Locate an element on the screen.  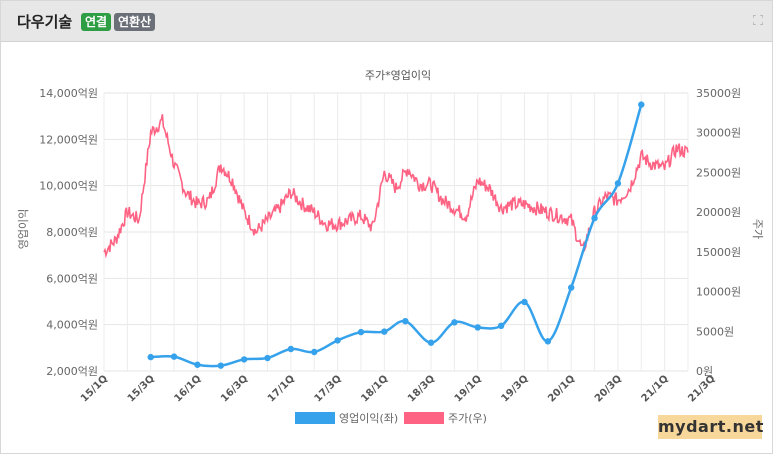
x-tick-label: 17/3Q is located at coordinates (328, 388).